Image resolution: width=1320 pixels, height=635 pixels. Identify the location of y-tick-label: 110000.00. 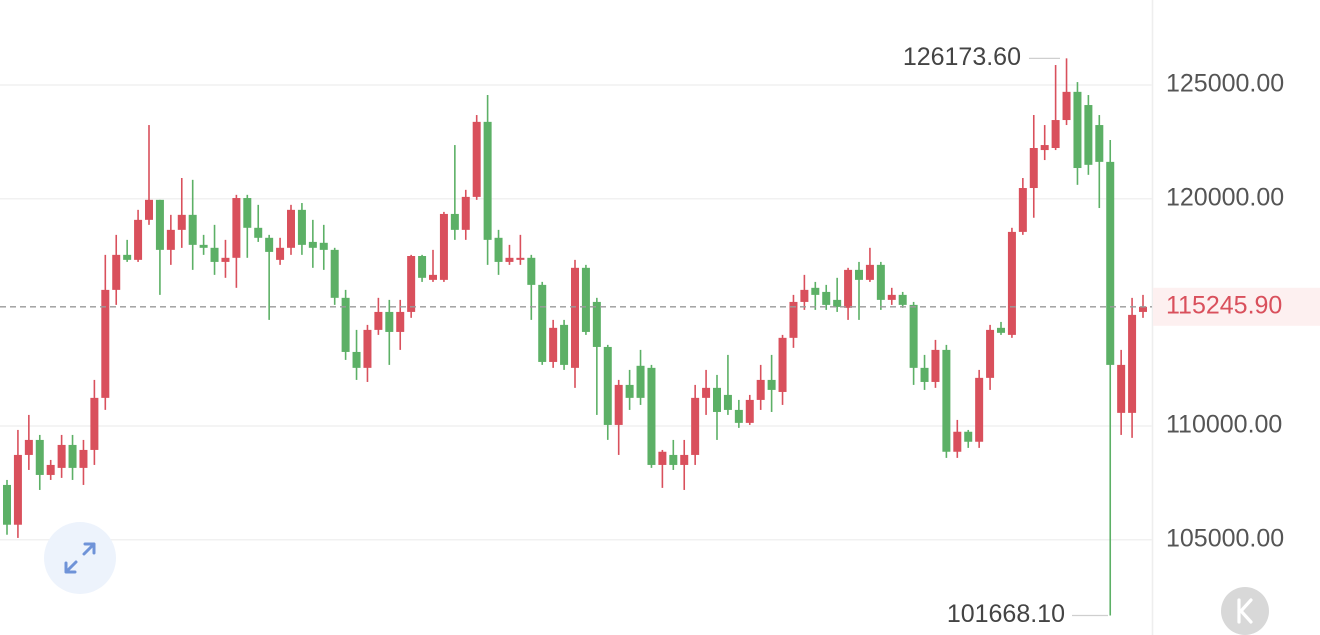
(1224, 425).